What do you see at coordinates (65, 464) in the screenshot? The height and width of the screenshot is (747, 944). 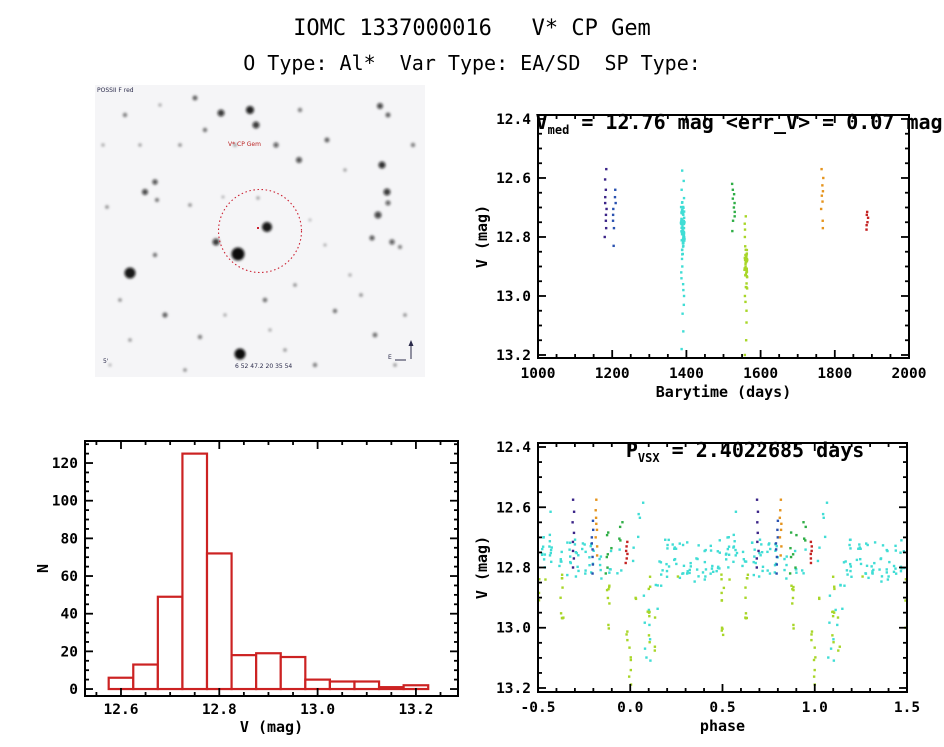 I see `y-tick-label: 120` at bounding box center [65, 464].